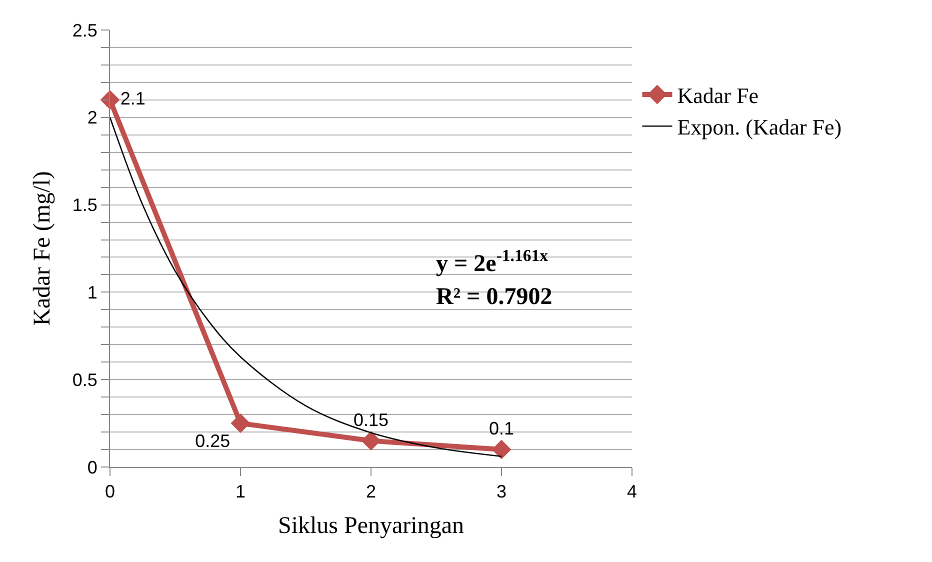 The image size is (932, 562). Describe the element at coordinates (371, 525) in the screenshot. I see `x-axis-title: Siklus Penyaringan` at that location.